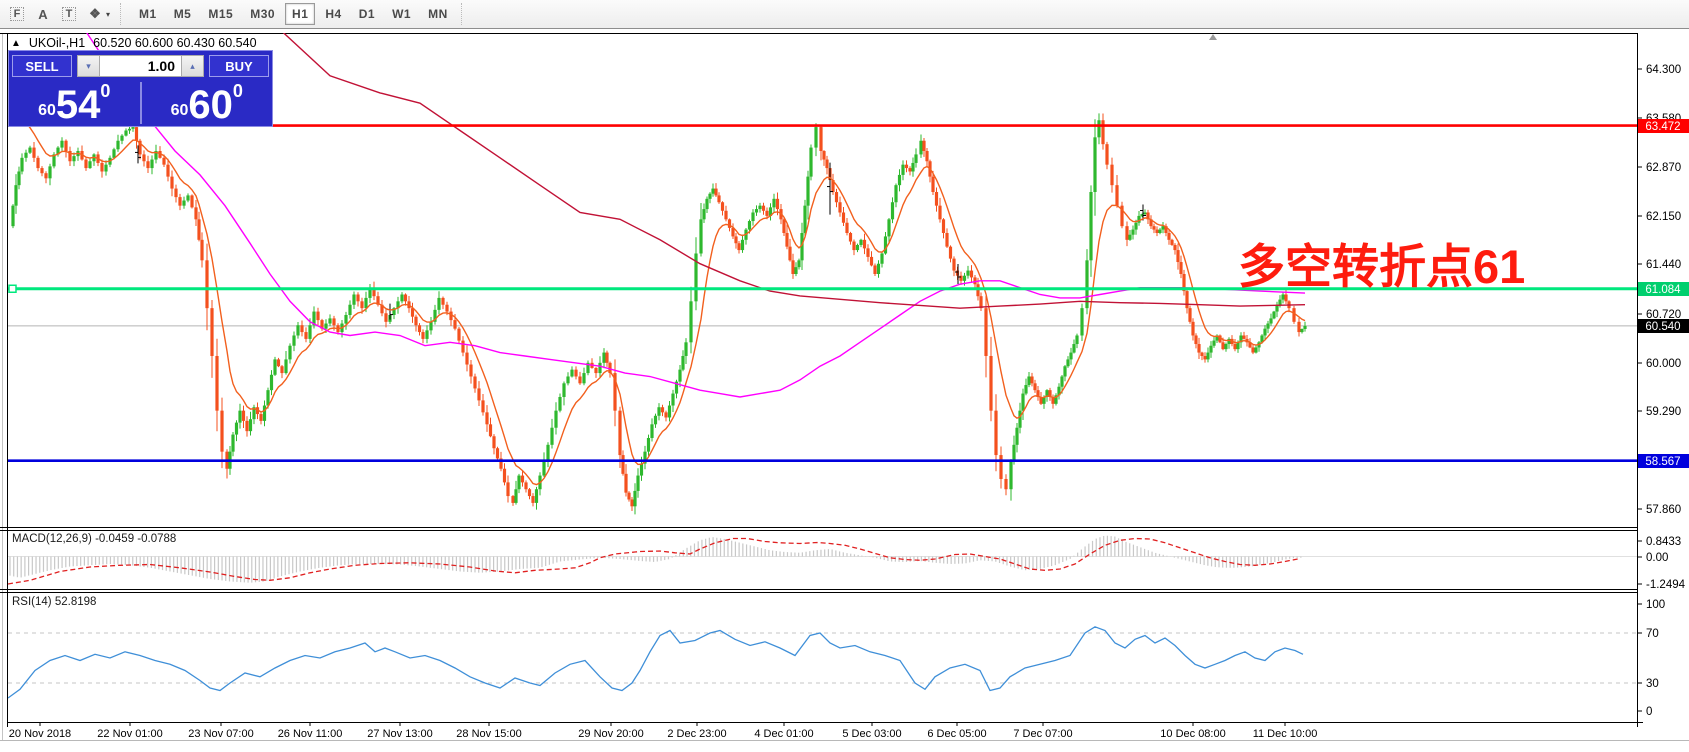 The width and height of the screenshot is (1689, 752). What do you see at coordinates (207, 103) in the screenshot?
I see `buy-price-display: 60 60 0` at bounding box center [207, 103].